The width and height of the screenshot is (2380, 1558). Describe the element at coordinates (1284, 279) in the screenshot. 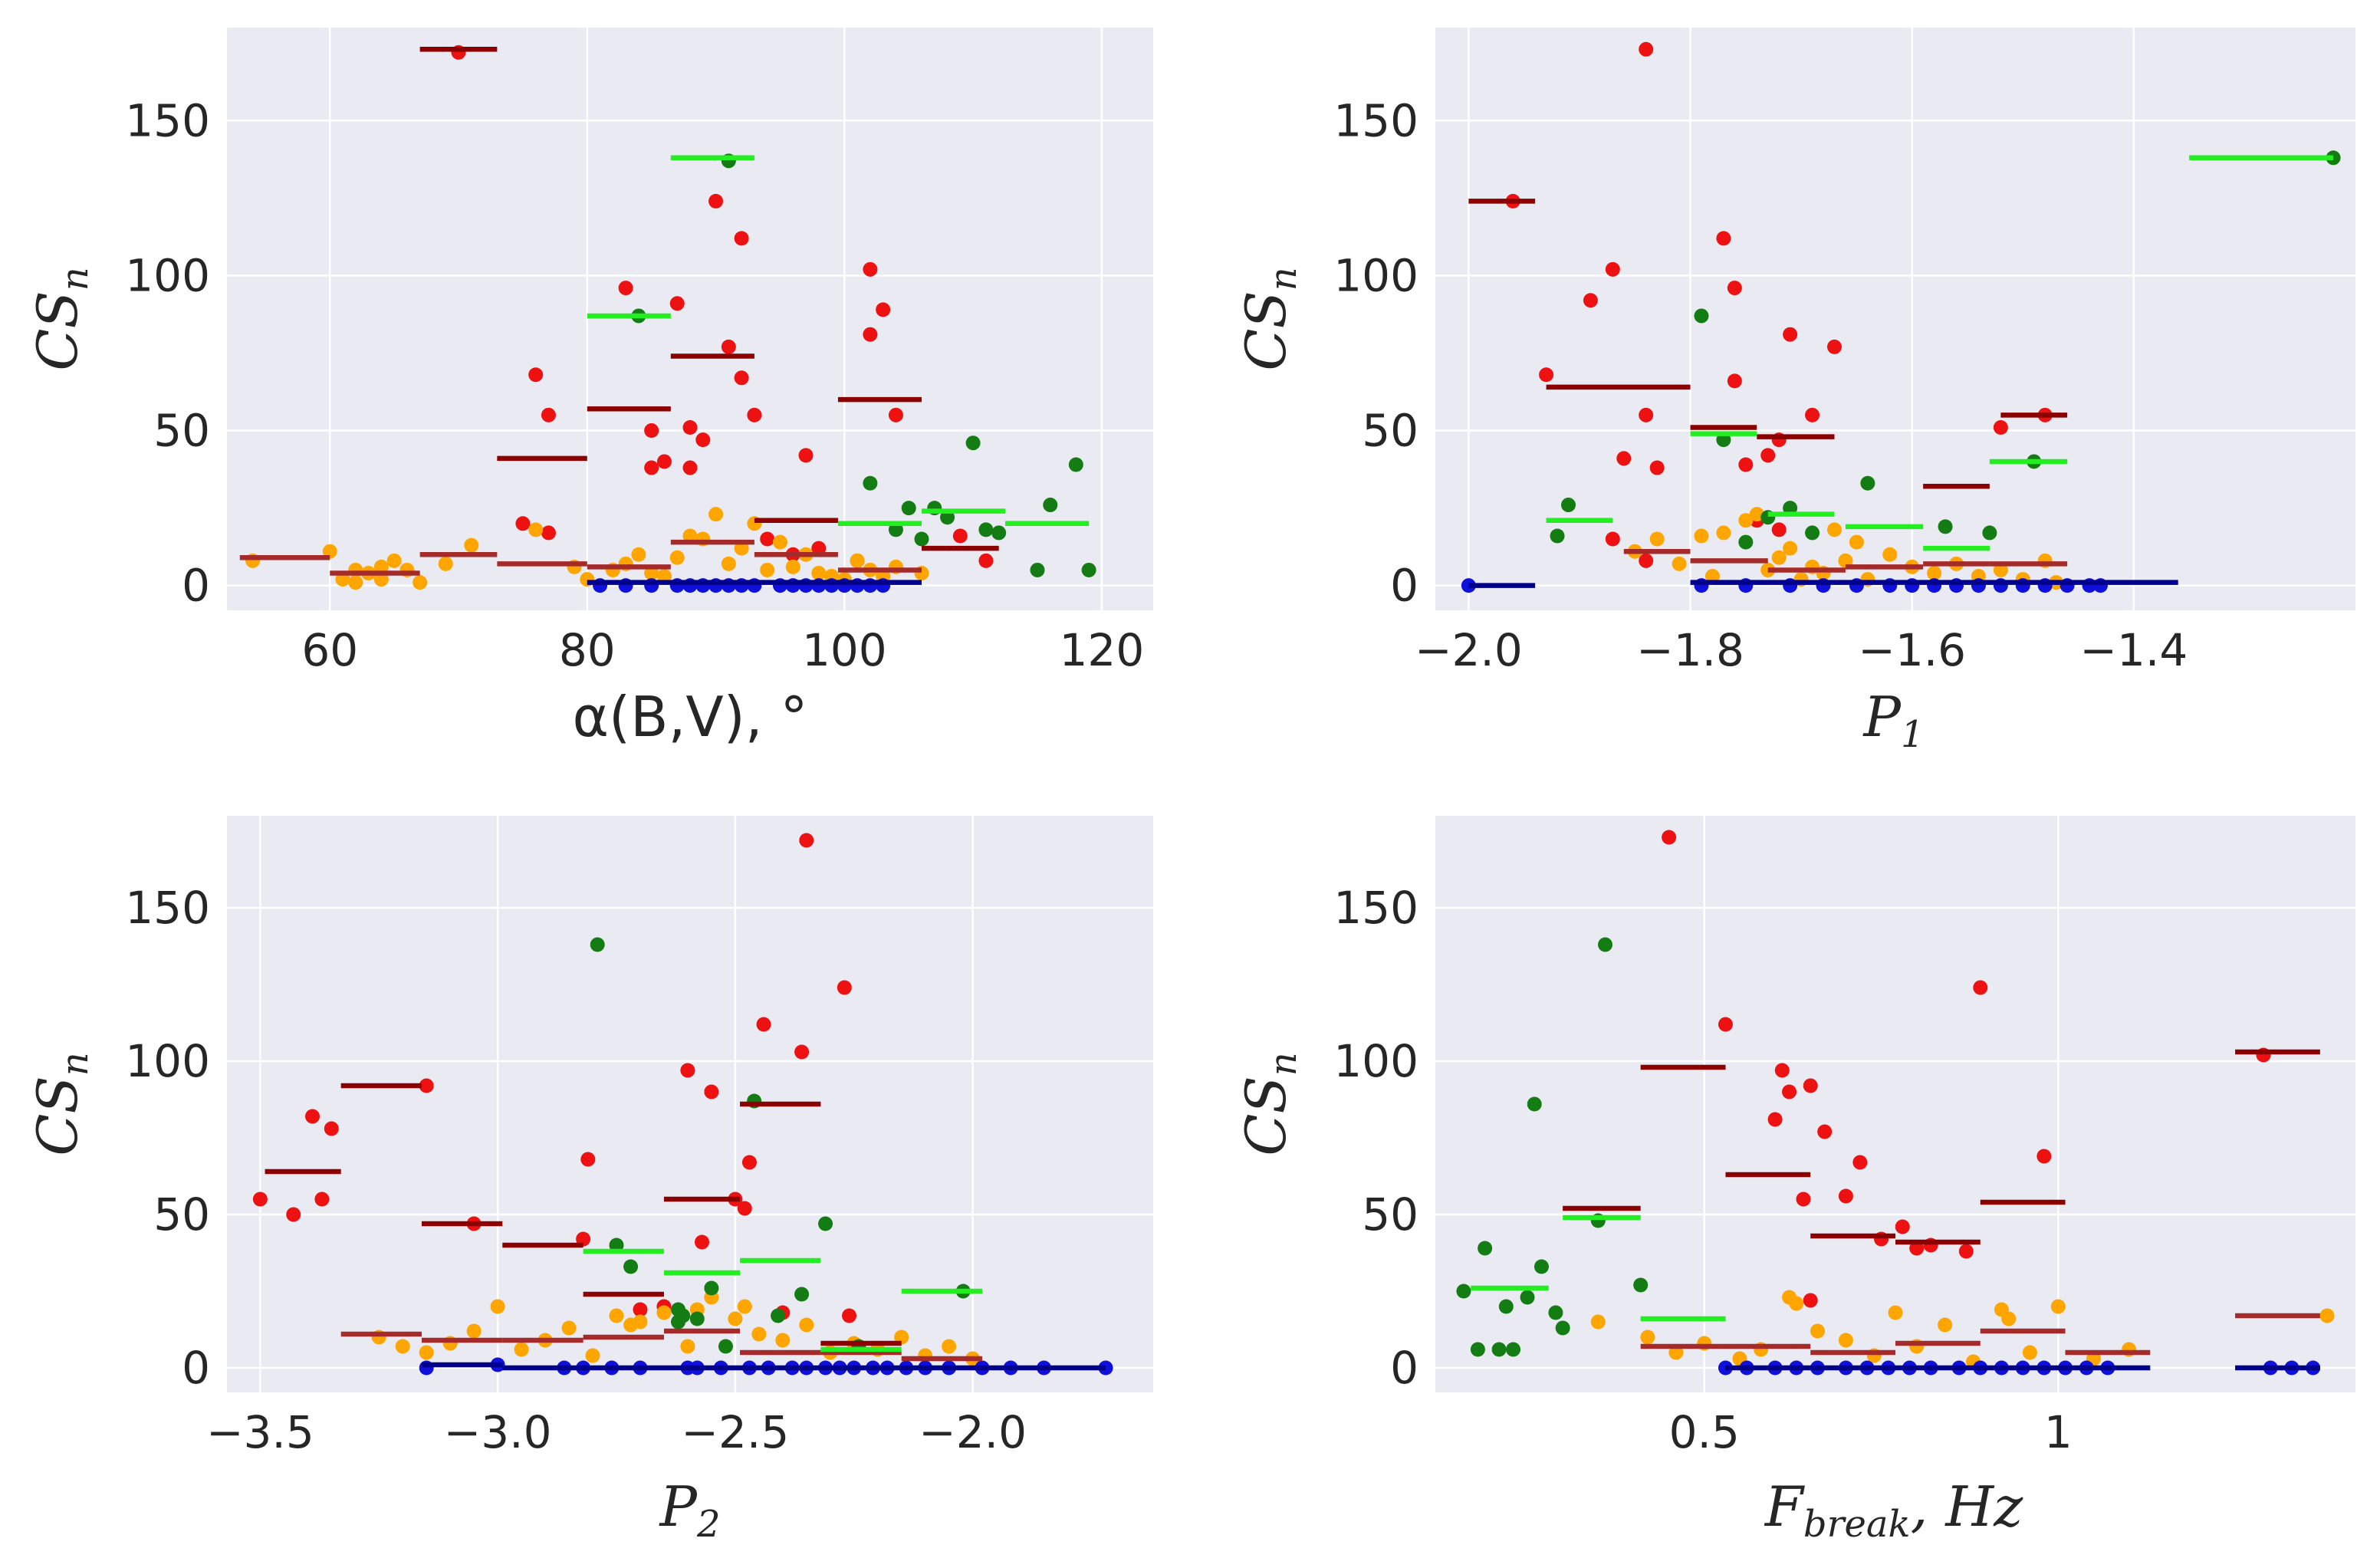

I see `panel-2-ylabel-sub: n` at that location.